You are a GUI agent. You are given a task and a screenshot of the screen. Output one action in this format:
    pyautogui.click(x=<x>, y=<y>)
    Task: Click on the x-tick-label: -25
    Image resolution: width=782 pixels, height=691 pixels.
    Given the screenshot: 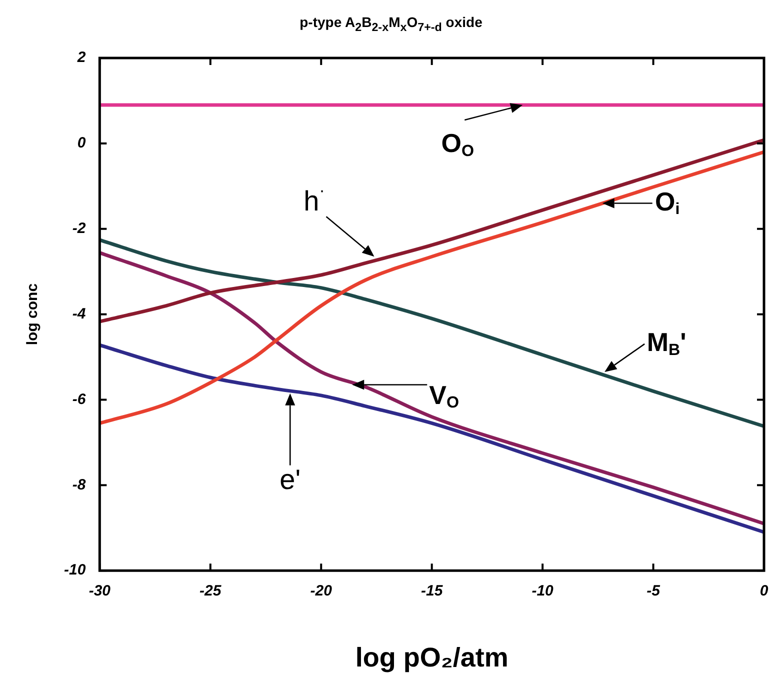 What is the action you would take?
    pyautogui.click(x=211, y=591)
    